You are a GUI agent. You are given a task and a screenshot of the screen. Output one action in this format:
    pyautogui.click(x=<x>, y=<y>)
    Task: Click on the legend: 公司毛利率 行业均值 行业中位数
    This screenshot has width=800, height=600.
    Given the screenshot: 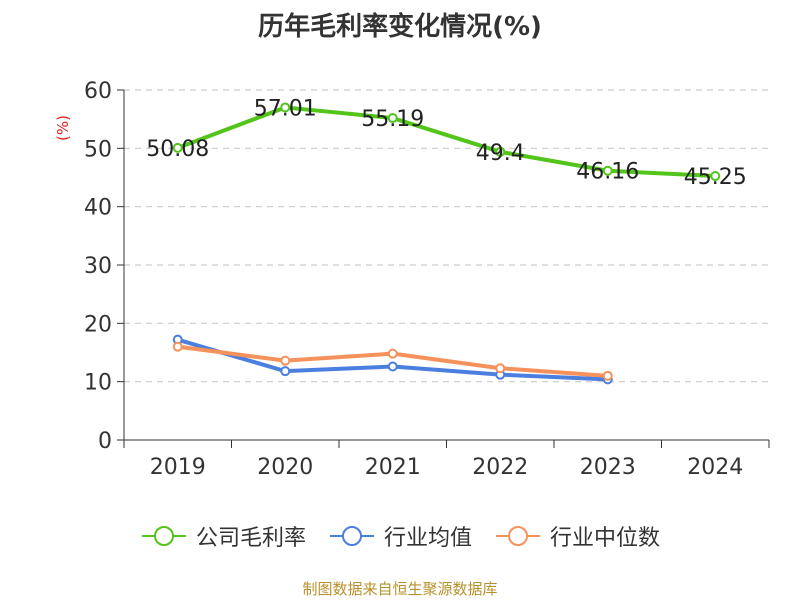 What is the action you would take?
    pyautogui.click(x=400, y=536)
    